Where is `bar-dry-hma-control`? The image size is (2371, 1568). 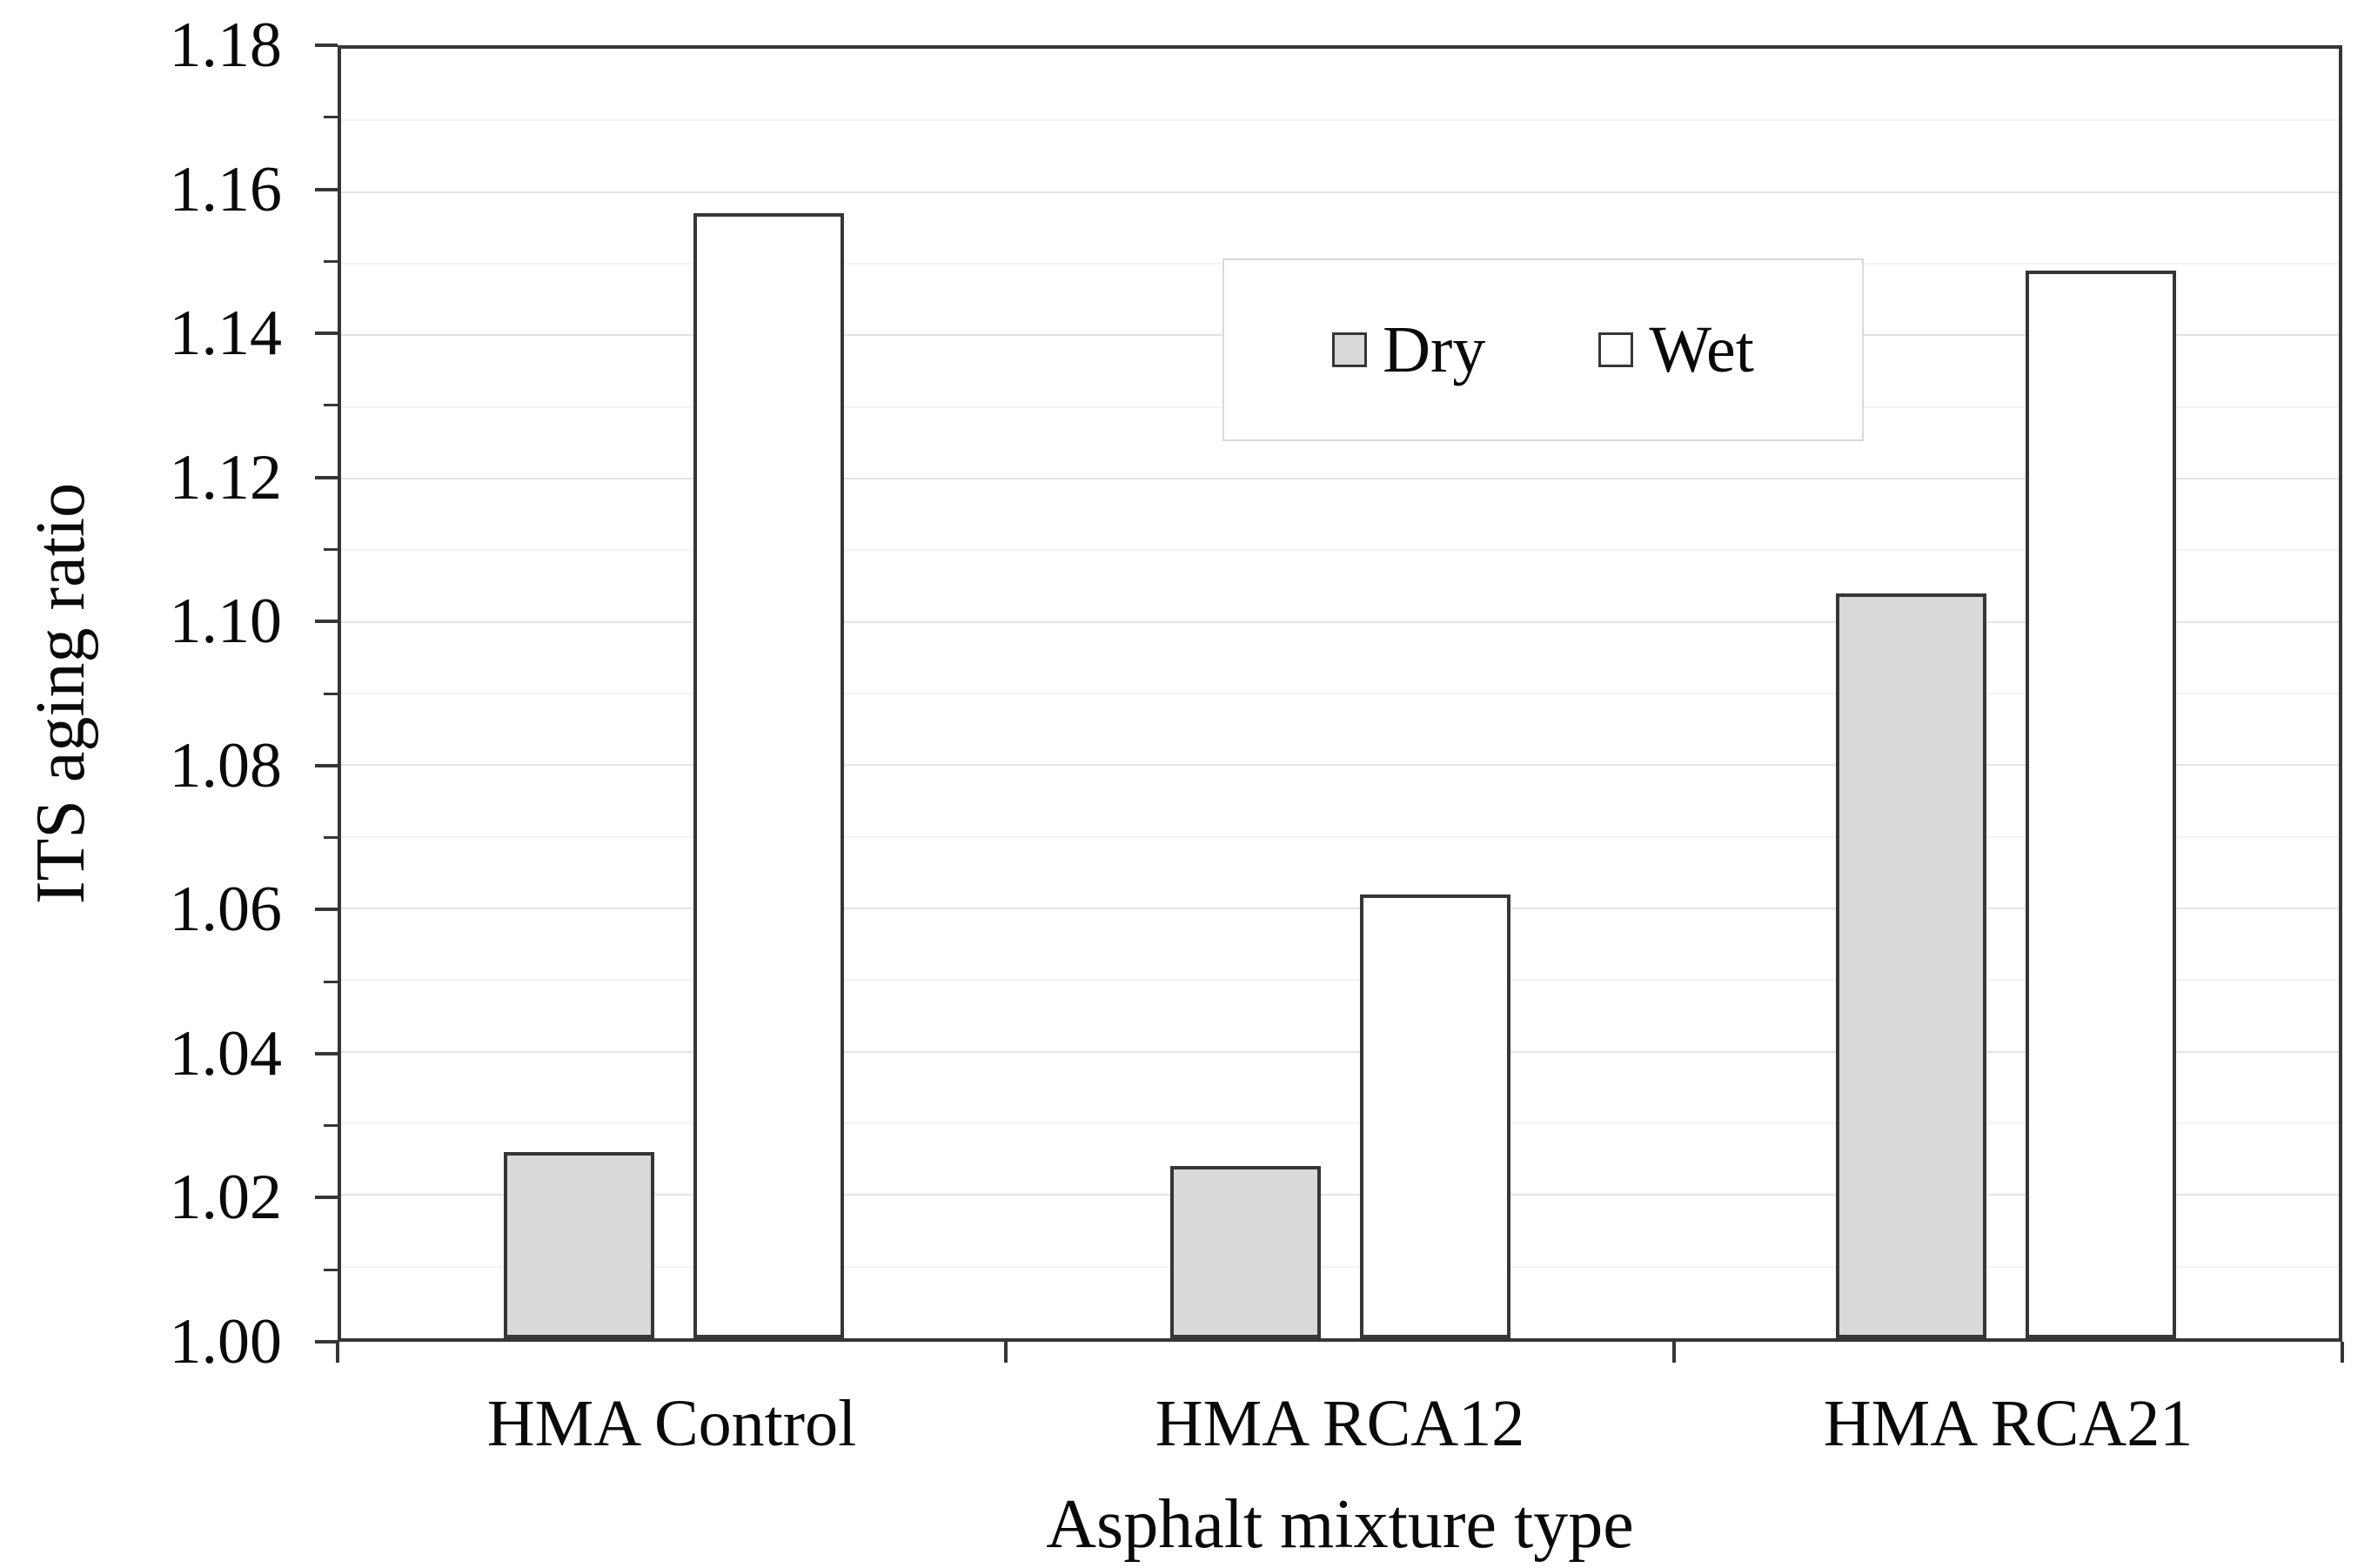
bar-dry-hma-control is located at coordinates (580, 1245).